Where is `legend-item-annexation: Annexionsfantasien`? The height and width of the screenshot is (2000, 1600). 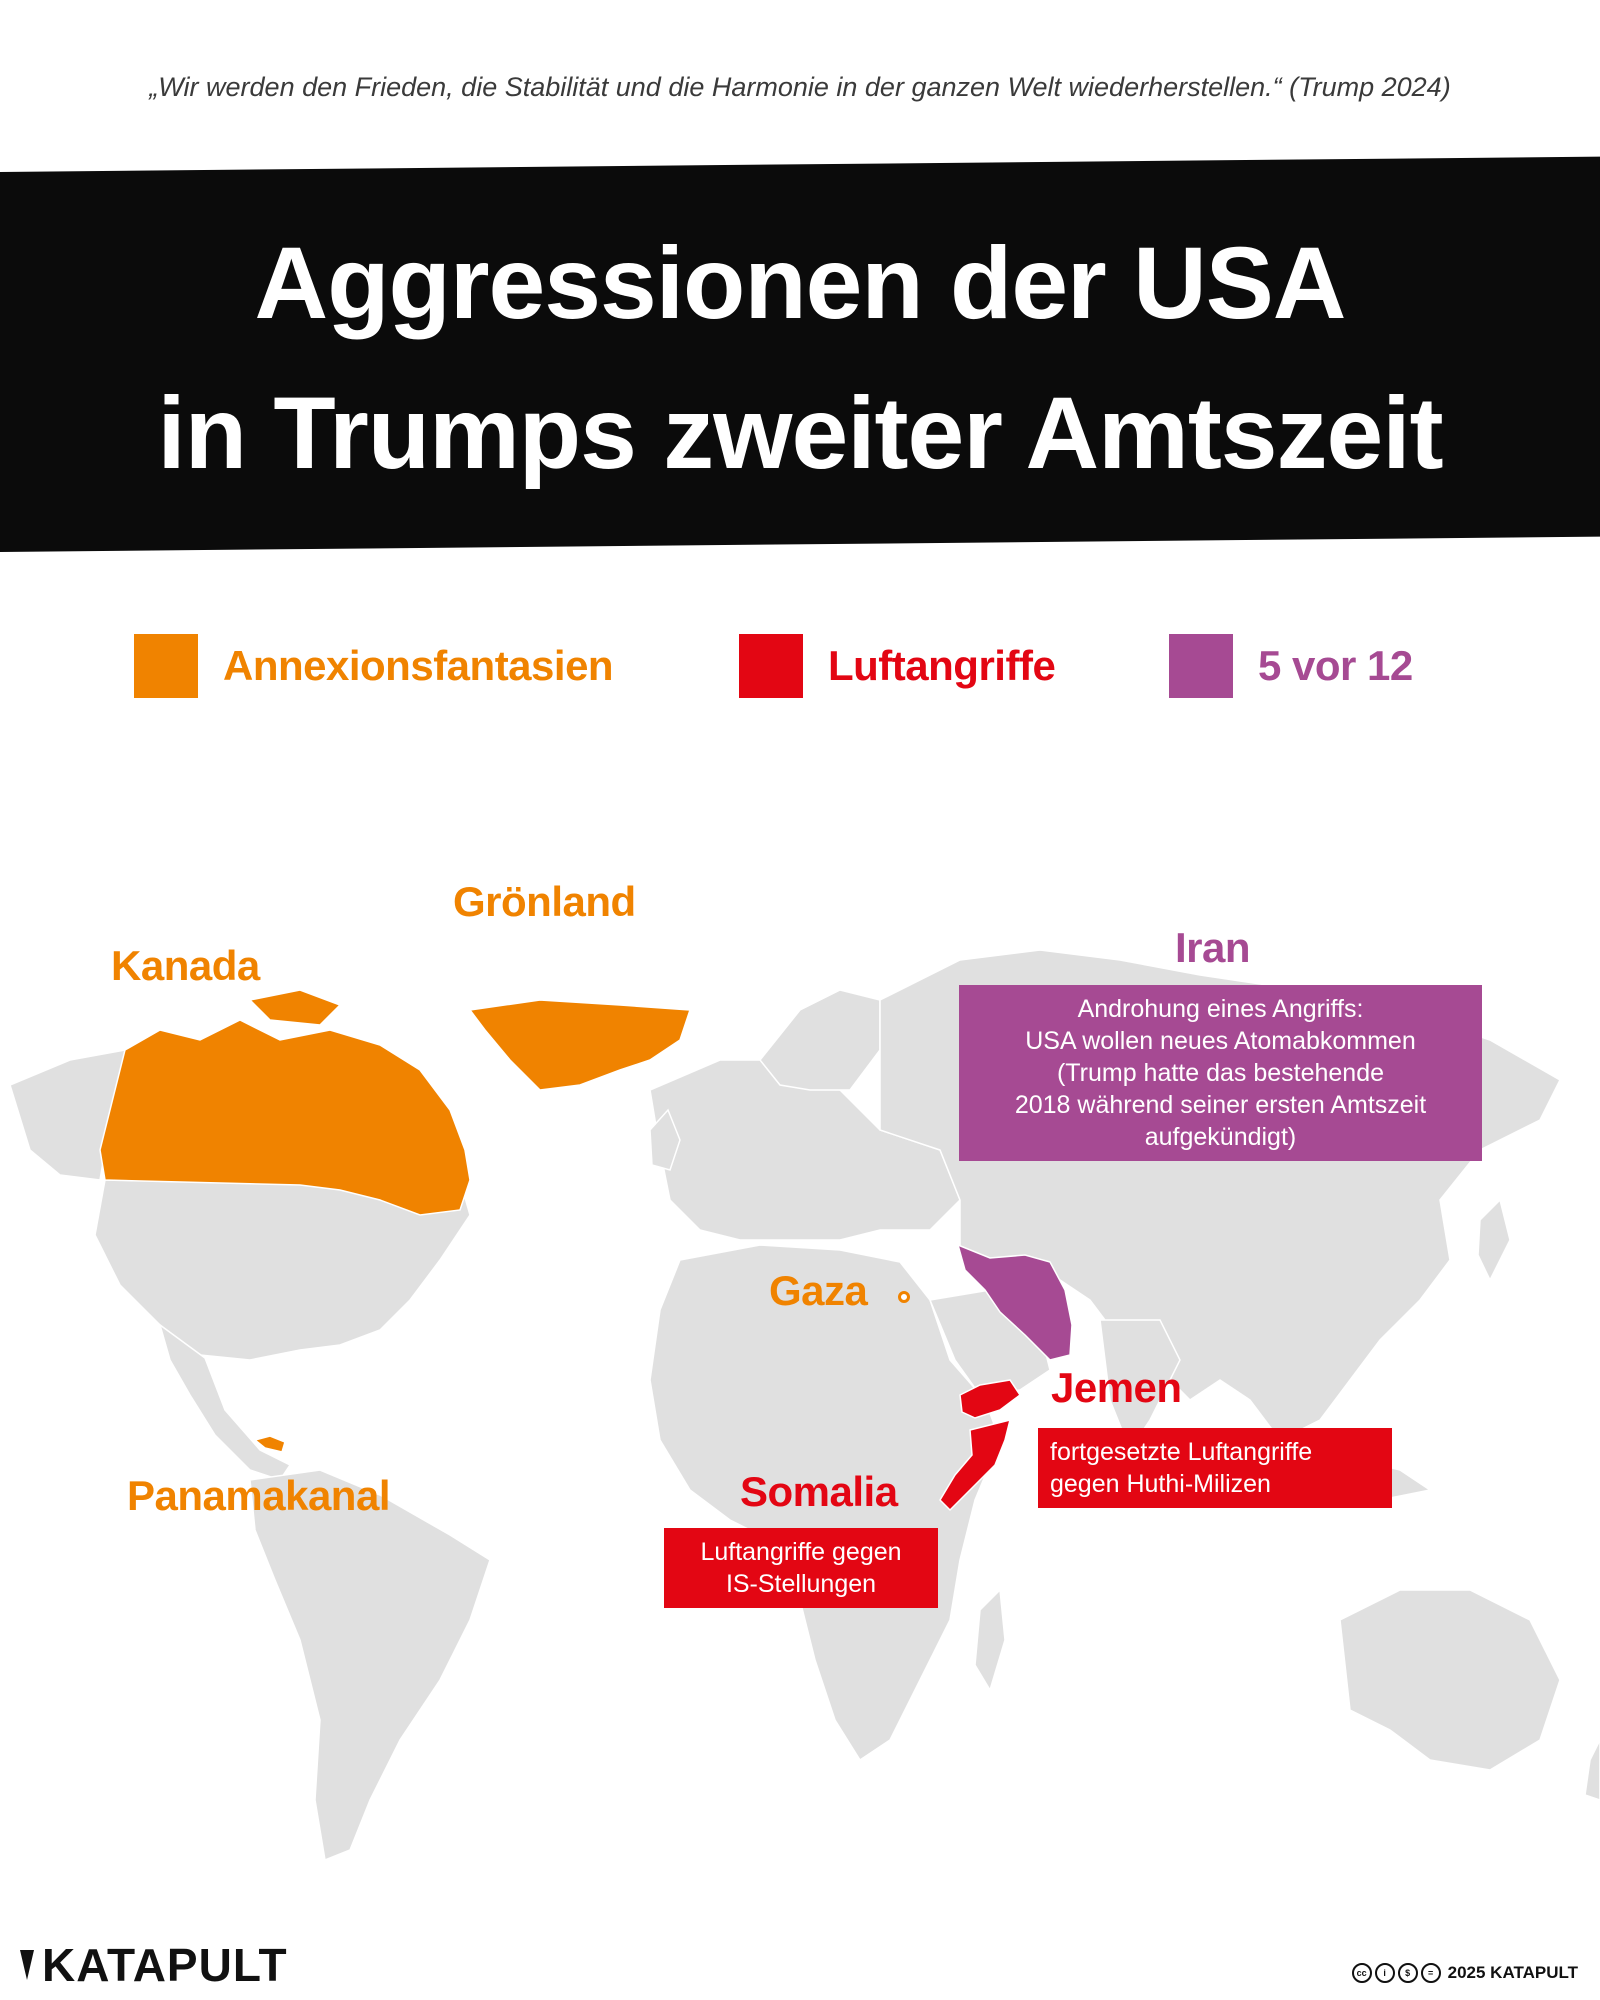 legend-item-annexation: Annexionsfantasien is located at coordinates (374, 666).